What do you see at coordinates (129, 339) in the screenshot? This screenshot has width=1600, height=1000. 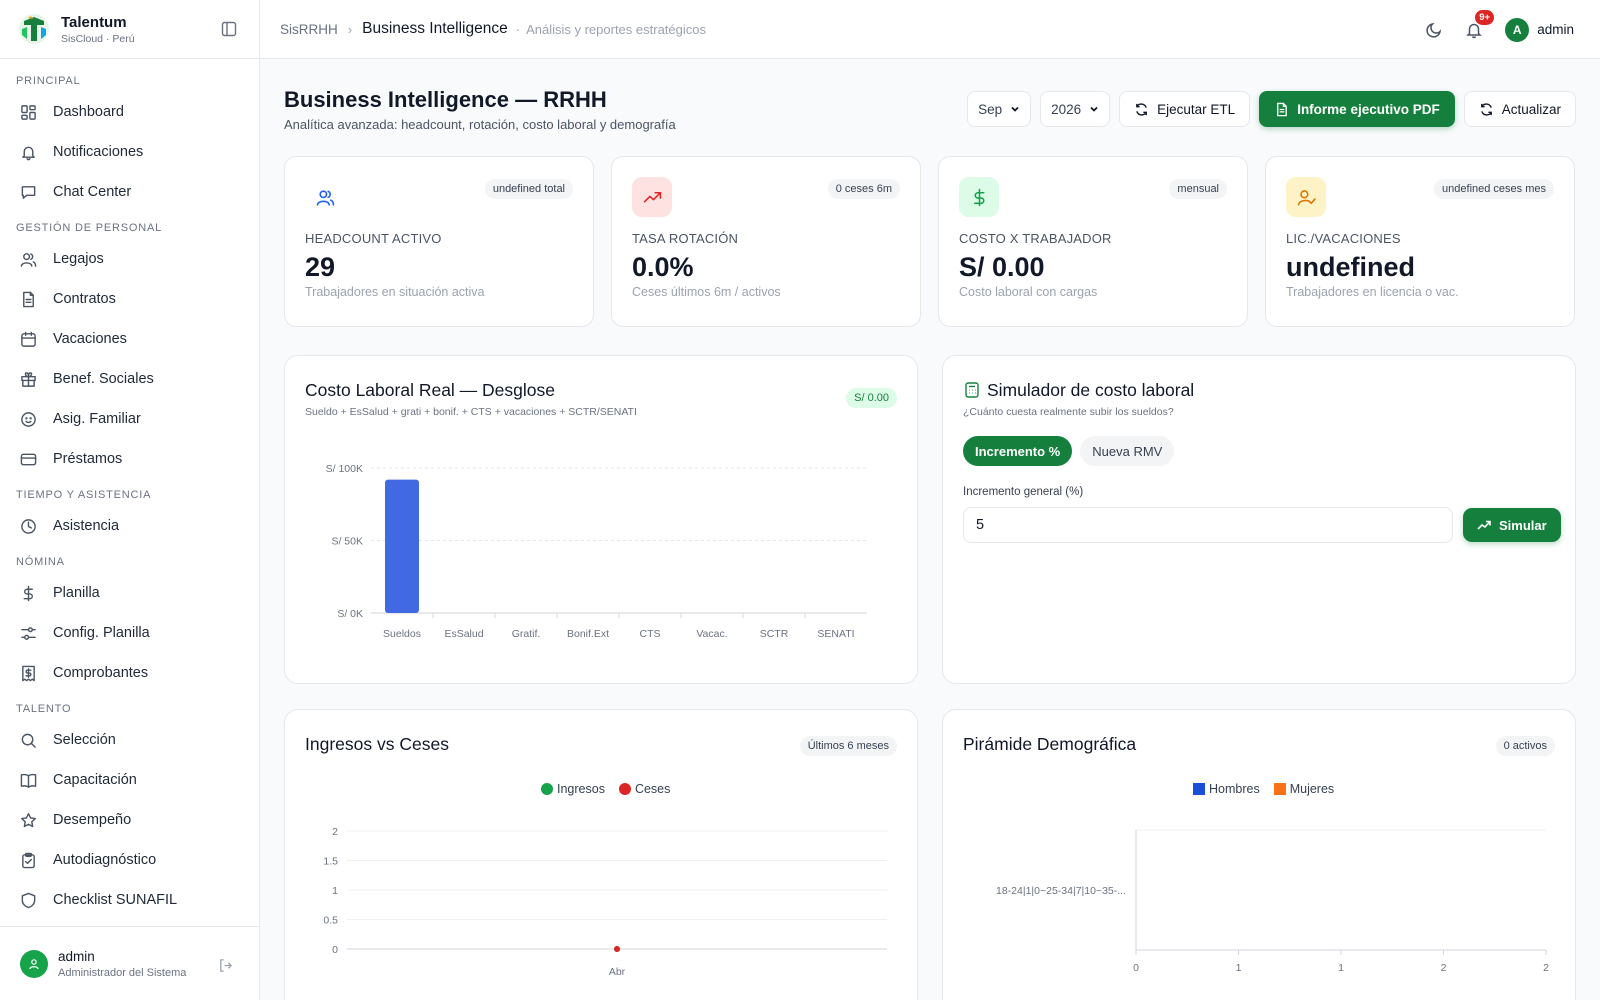 I see `sidebar-item-vacaciones: Vacaciones` at bounding box center [129, 339].